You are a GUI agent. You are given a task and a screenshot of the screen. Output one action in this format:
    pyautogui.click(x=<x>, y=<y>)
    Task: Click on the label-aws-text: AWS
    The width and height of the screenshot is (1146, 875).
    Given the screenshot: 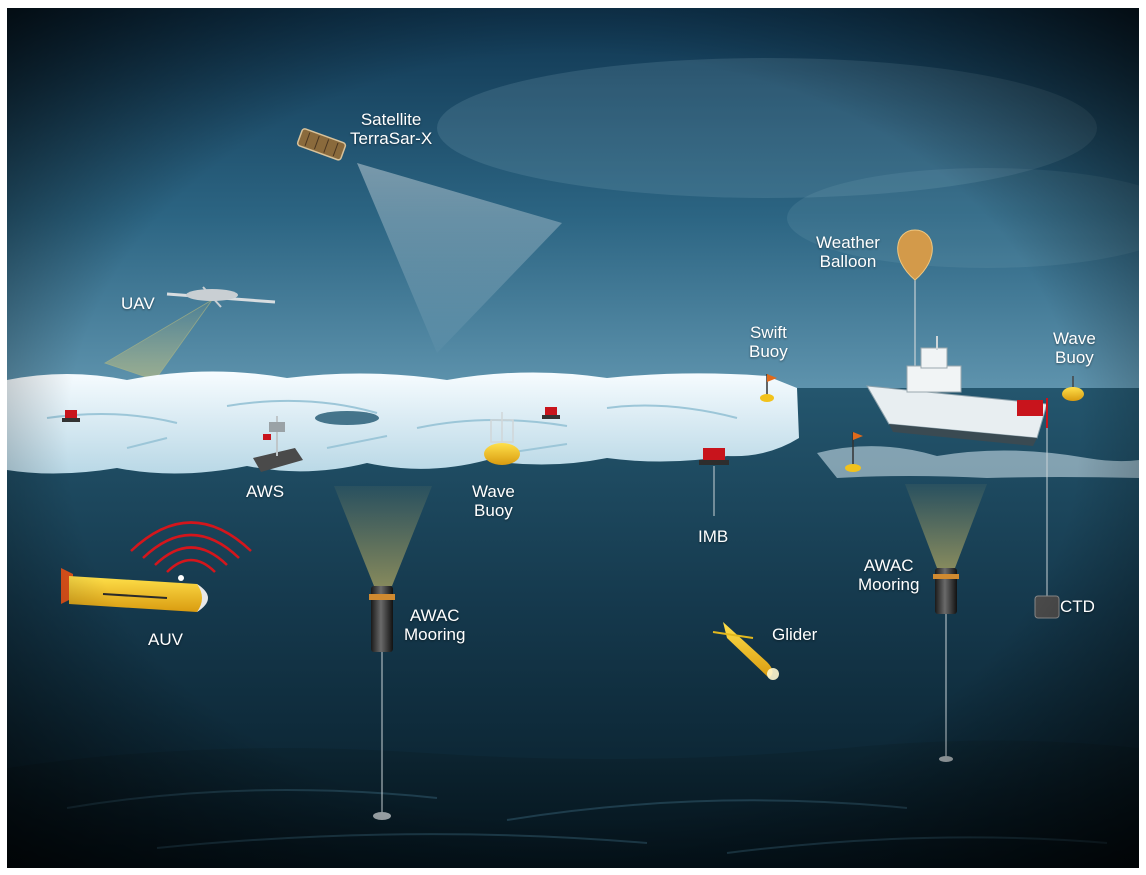 What is the action you would take?
    pyautogui.click(x=265, y=491)
    